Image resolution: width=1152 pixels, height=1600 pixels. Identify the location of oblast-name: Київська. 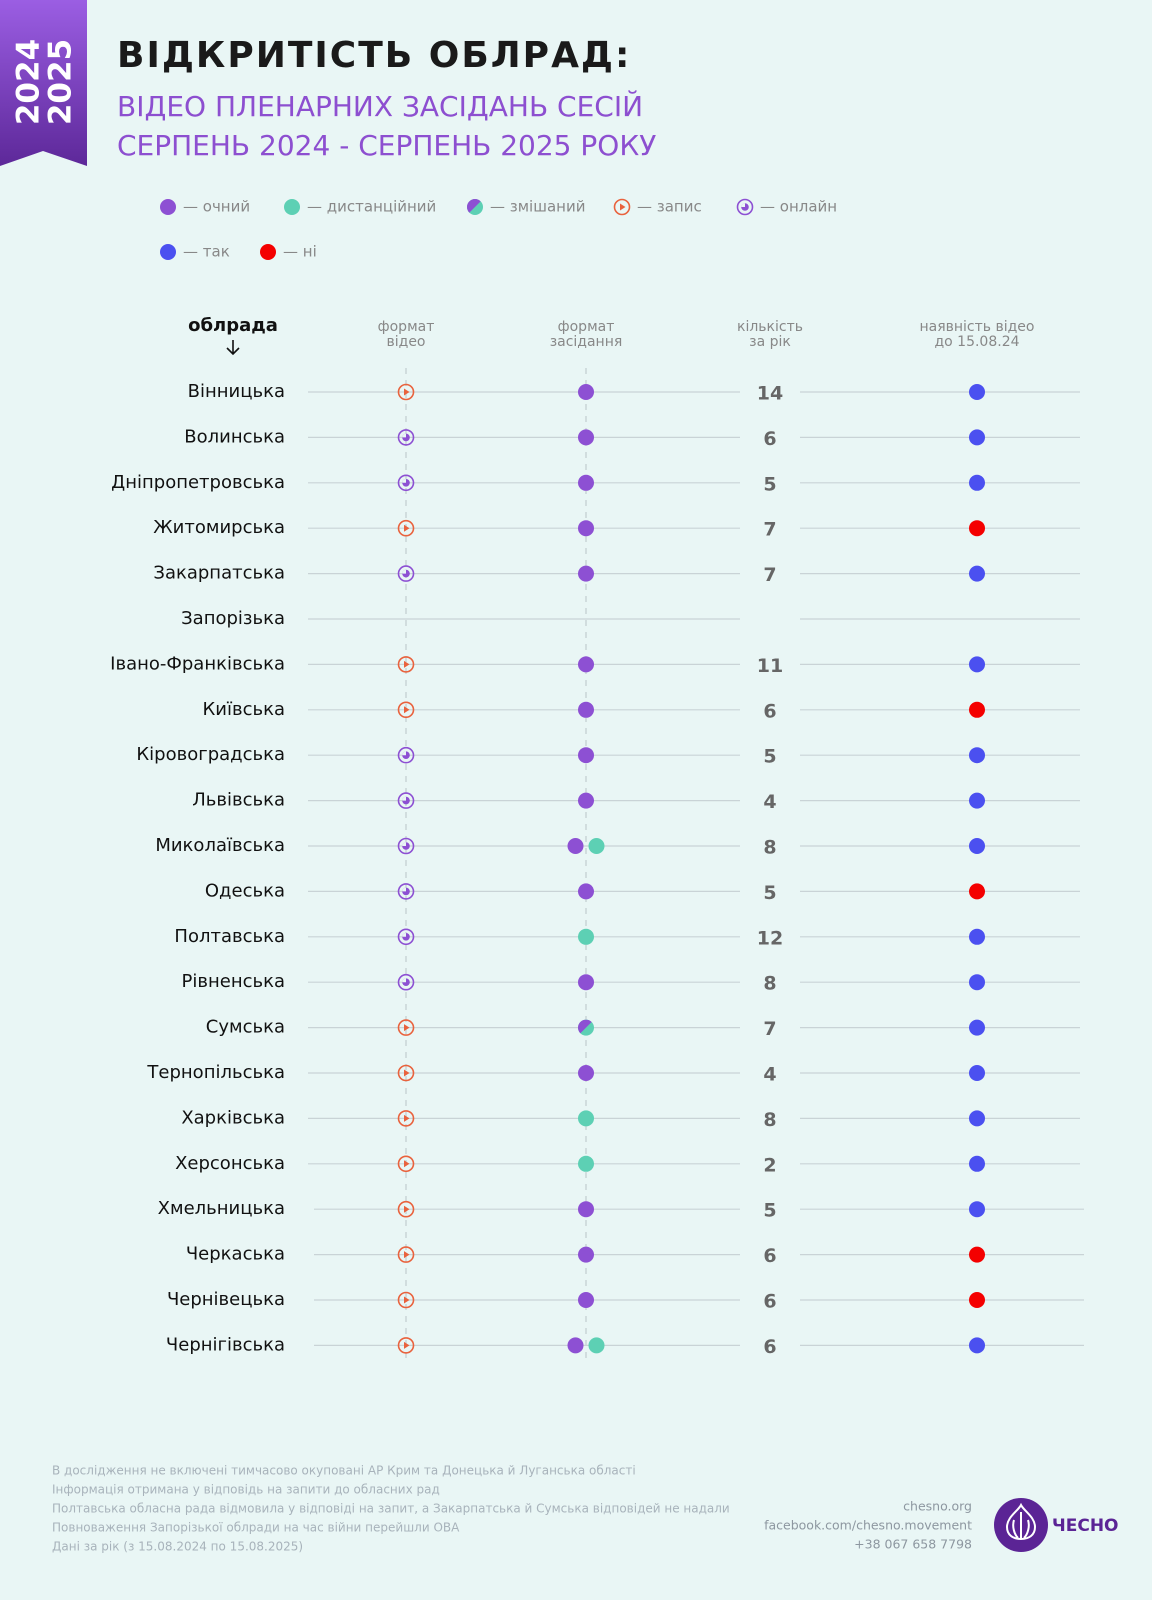
(244, 709).